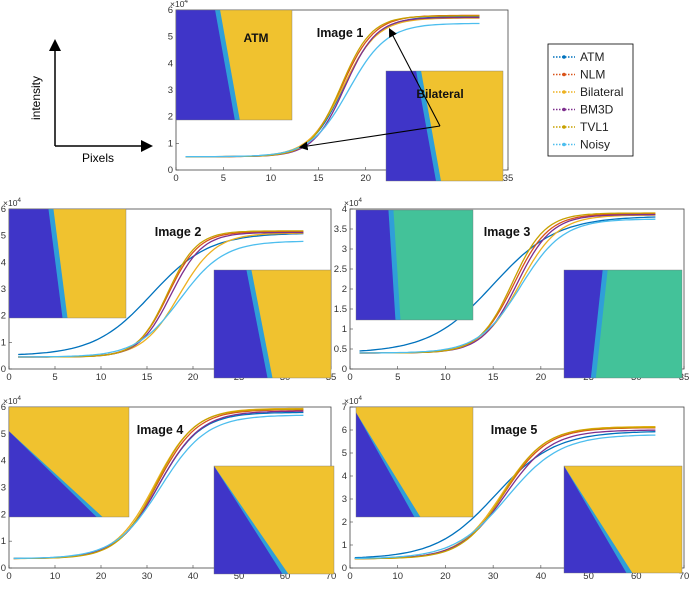  I want to click on panel-title: Image 5, so click(514, 430).